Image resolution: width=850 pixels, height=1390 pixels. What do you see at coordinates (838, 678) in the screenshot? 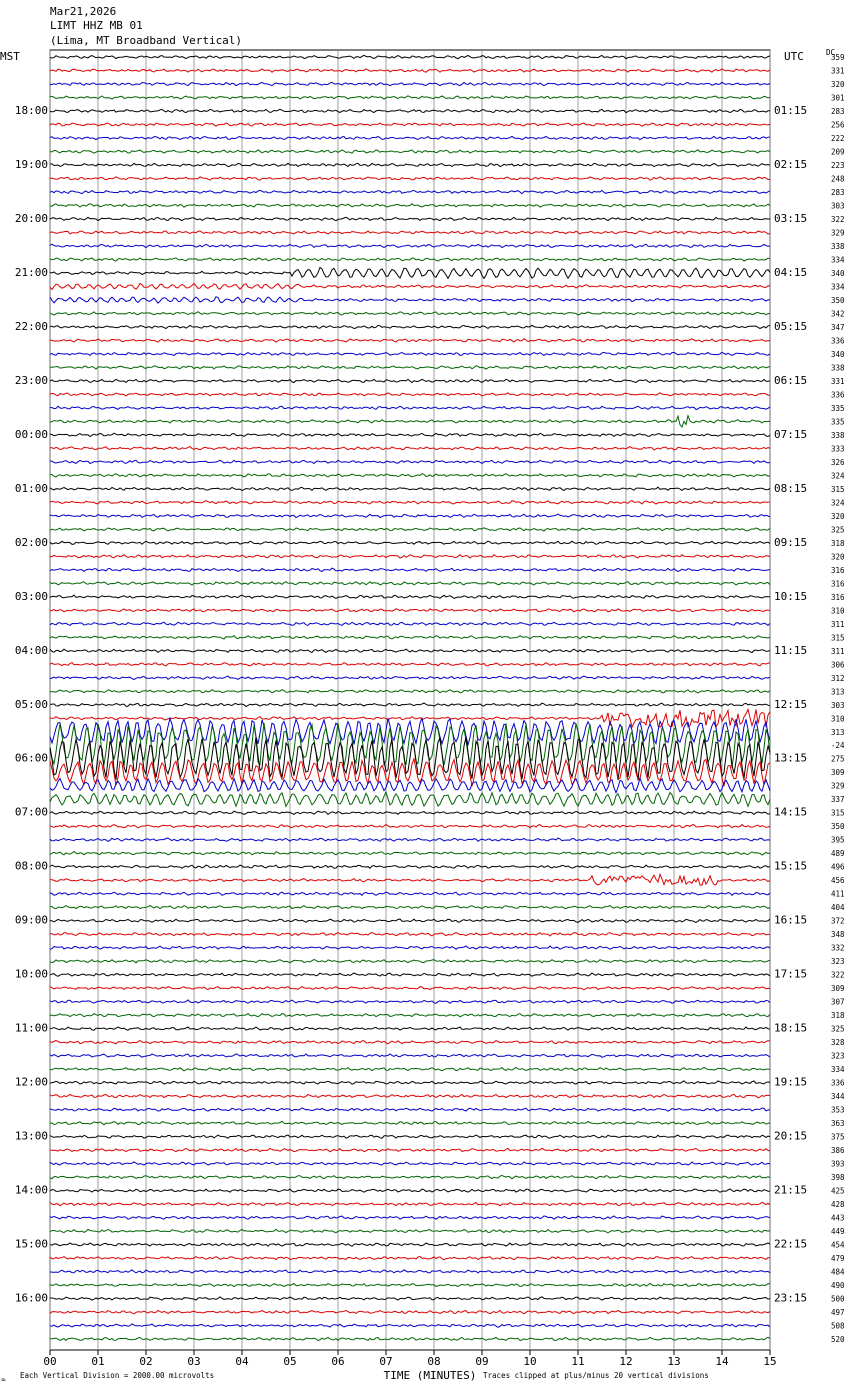
I see `dc-value: 312` at bounding box center [838, 678].